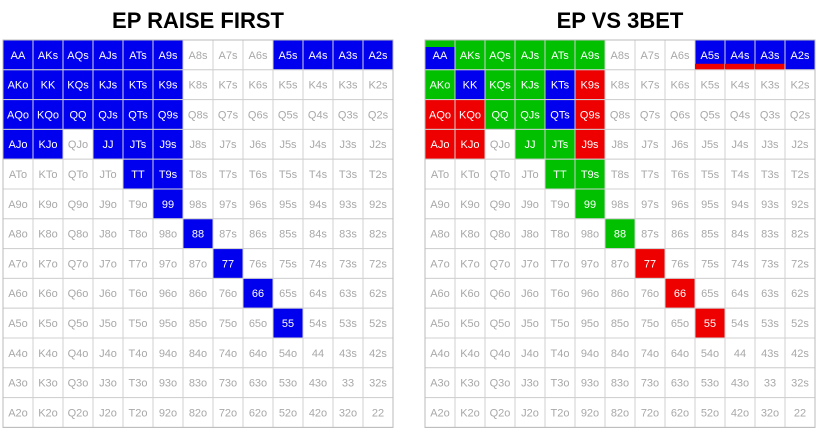  Describe the element at coordinates (590, 86) in the screenshot. I see `cell-label: K9s` at that location.